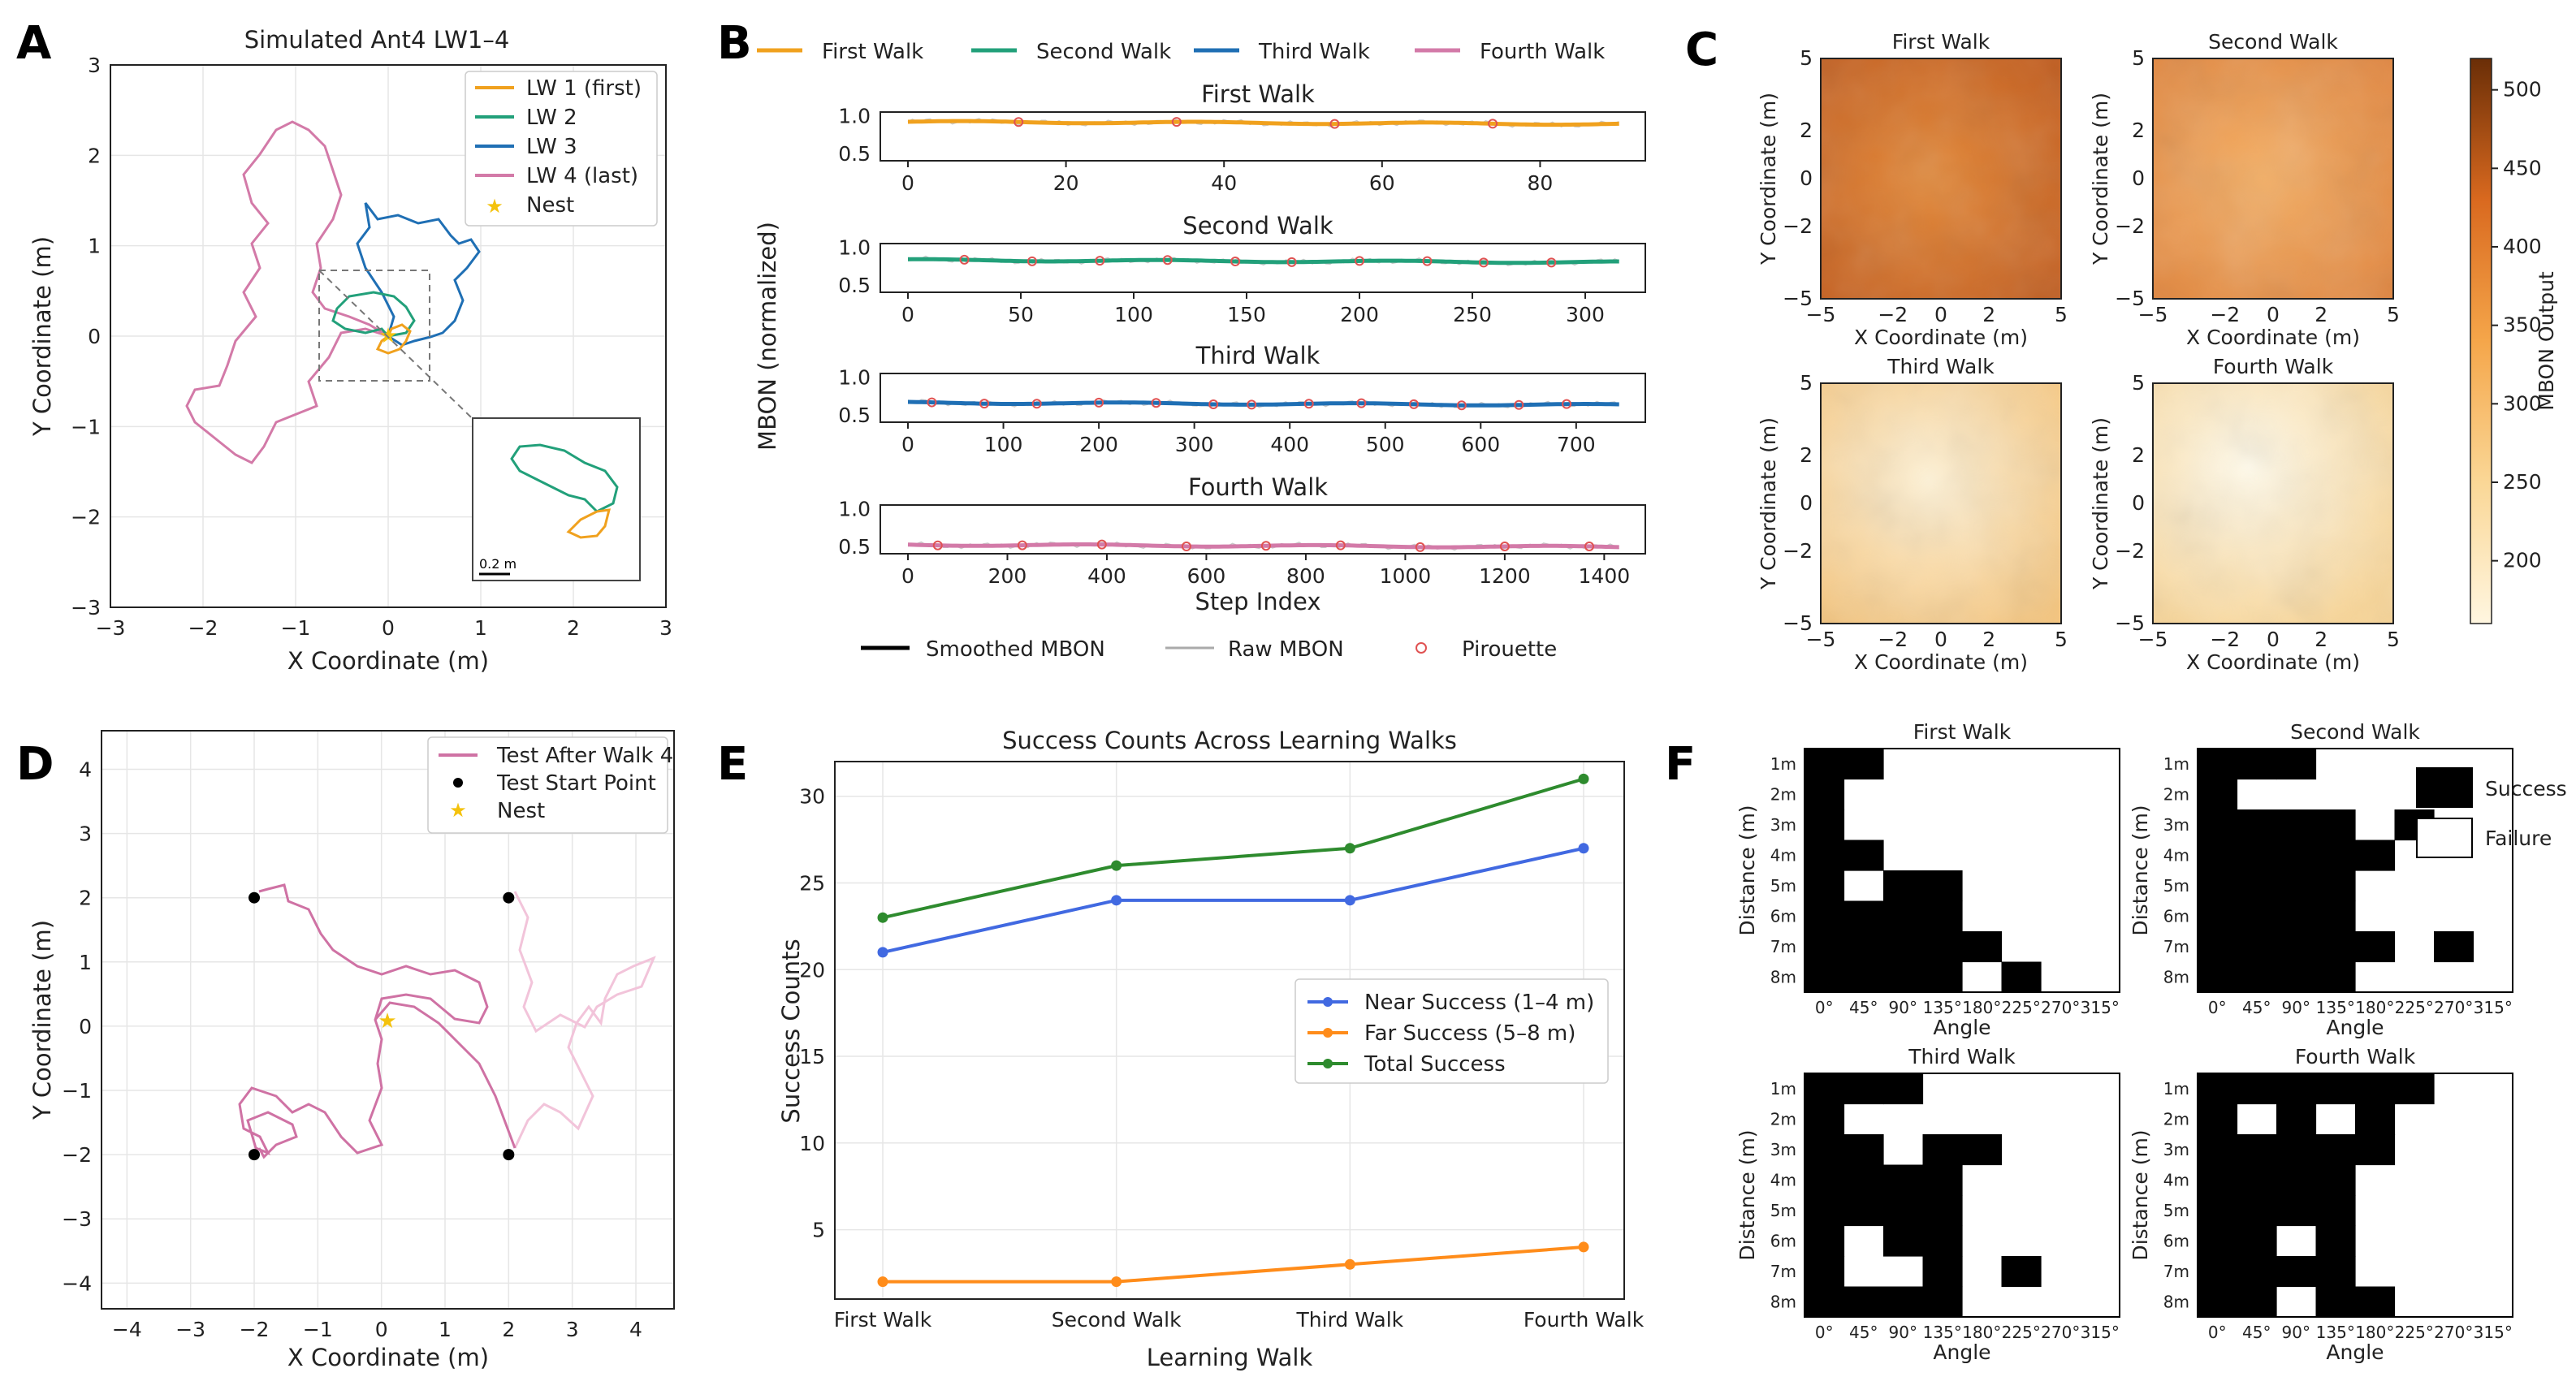  What do you see at coordinates (1263, 398) in the screenshot?
I see `subplot-axes` at bounding box center [1263, 398].